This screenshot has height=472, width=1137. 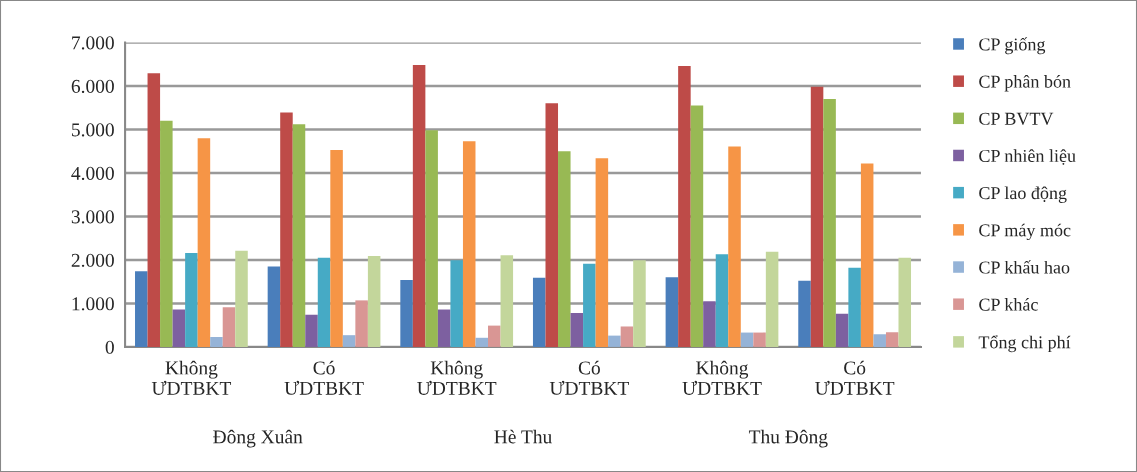 What do you see at coordinates (93, 43) in the screenshot?
I see `y-tick-label: 7.000` at bounding box center [93, 43].